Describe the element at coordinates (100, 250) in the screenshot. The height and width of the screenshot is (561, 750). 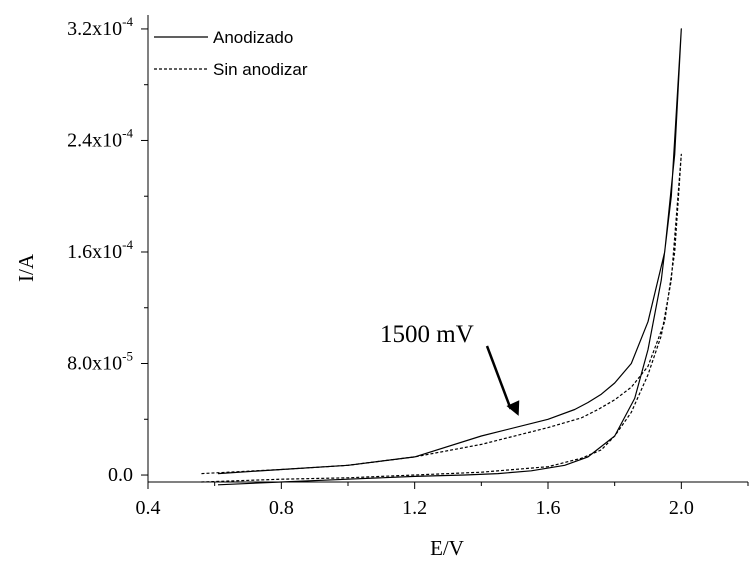
I see `y-tick-label: 1.6x10⁻⁴` at that location.